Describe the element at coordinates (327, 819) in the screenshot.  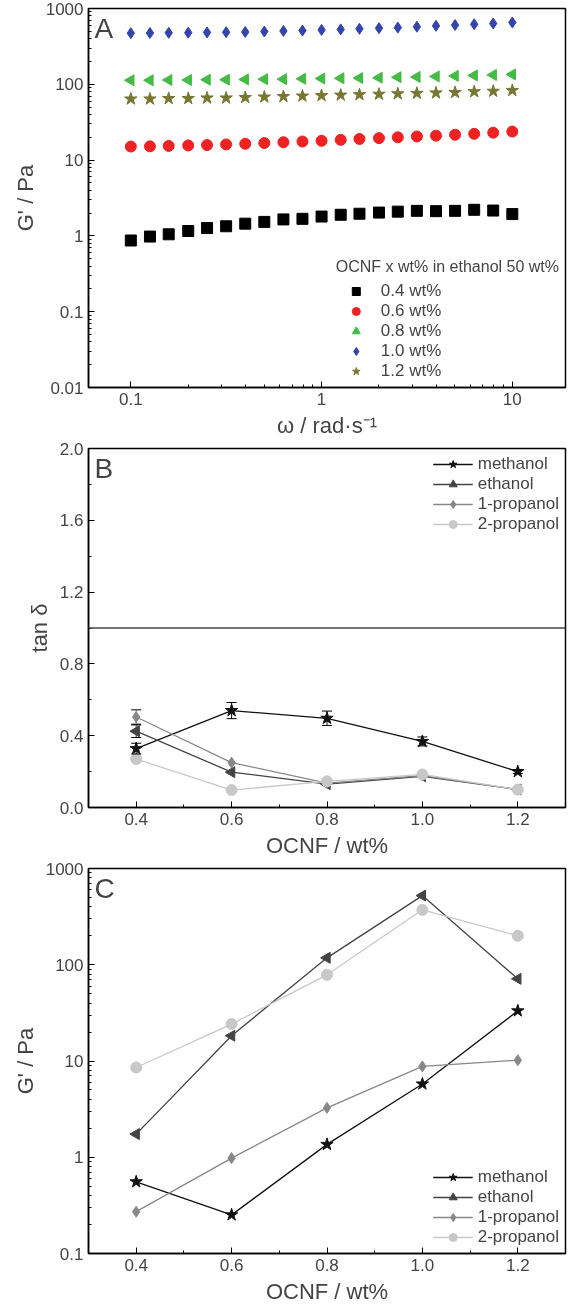
I see `x-tick-label: 0.8` at that location.